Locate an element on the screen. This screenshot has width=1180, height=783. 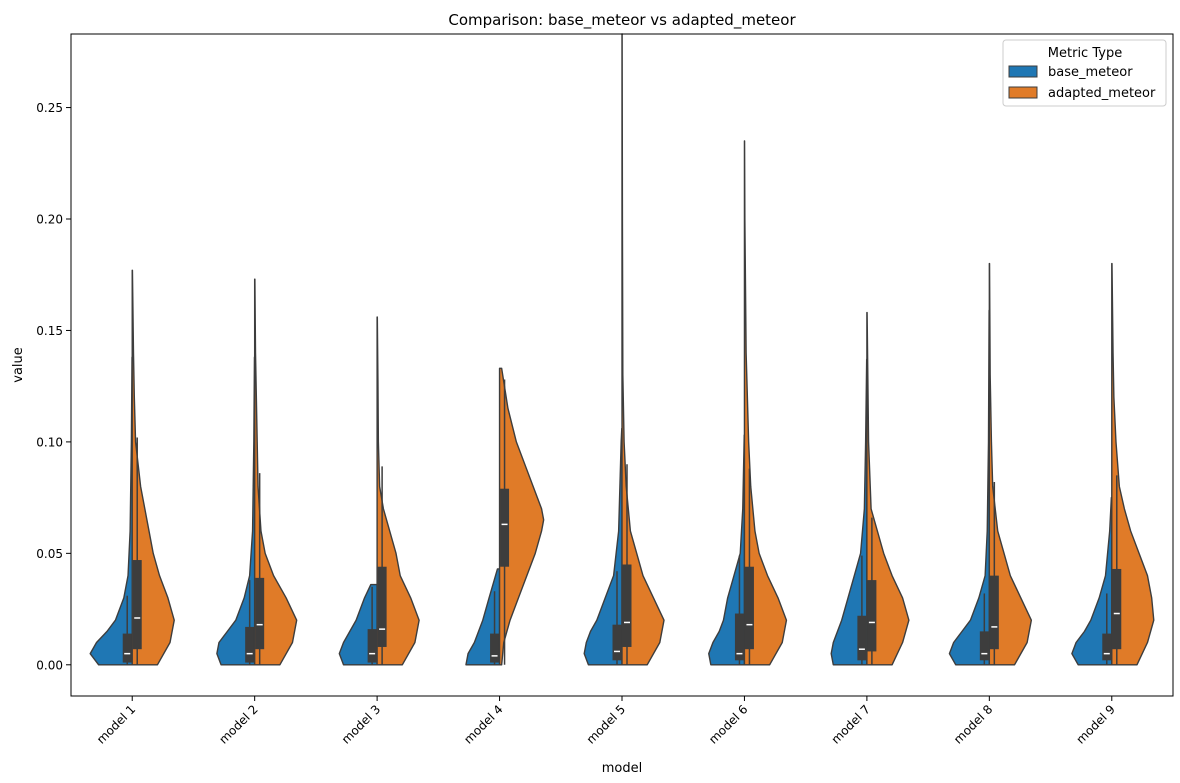
legend-box is located at coordinates (1084, 73).